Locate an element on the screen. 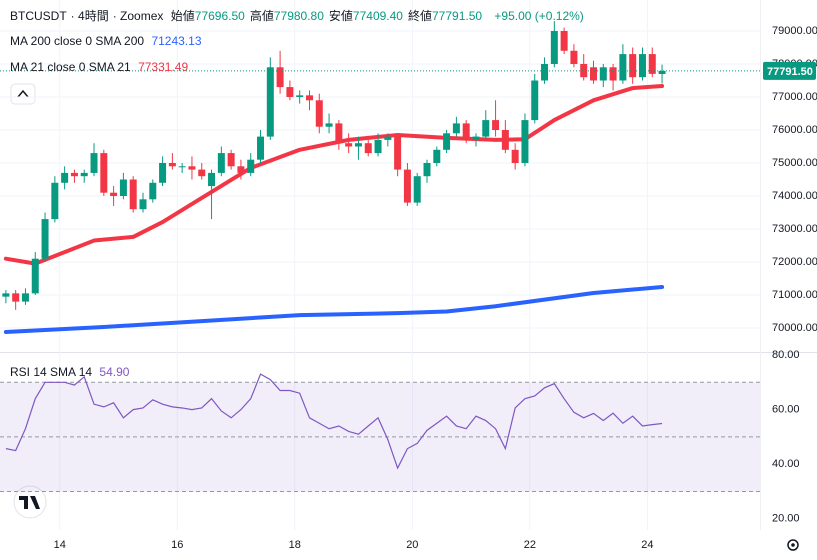 The height and width of the screenshot is (560, 817). legend-name: MA 21 close 0 SMA 21 is located at coordinates (70, 67).